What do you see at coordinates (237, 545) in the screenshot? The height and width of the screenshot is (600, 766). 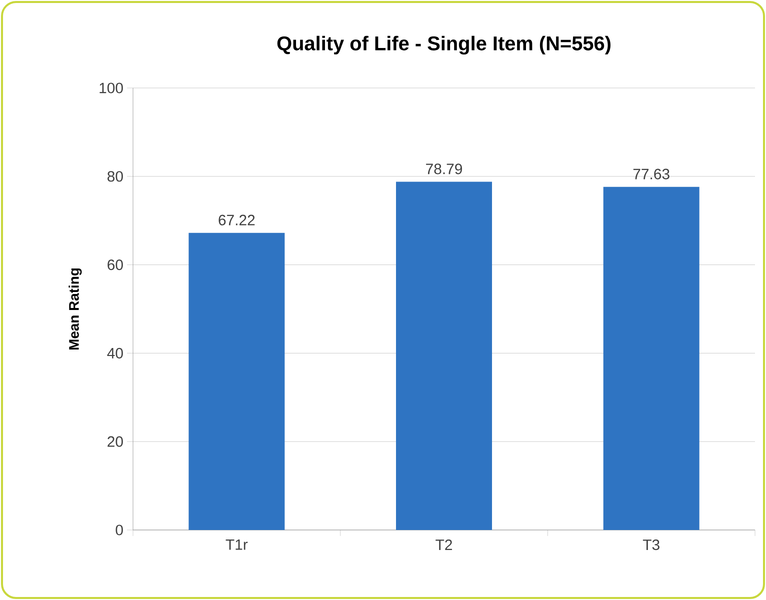 I see `x-tick-label: T1r` at bounding box center [237, 545].